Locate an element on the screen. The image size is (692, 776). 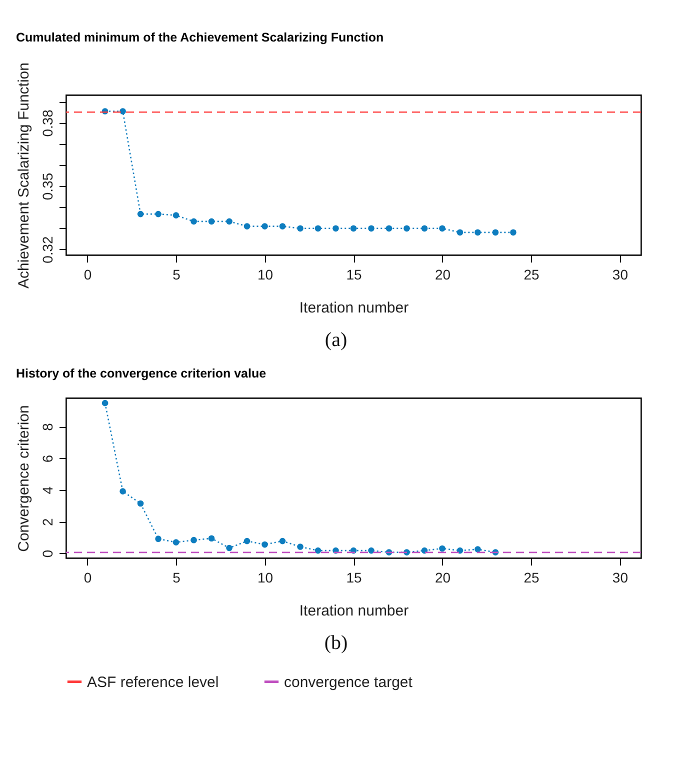
chart-title: Cumulated minimum of the Achievement Scalarizing Function is located at coordinates (200, 37).